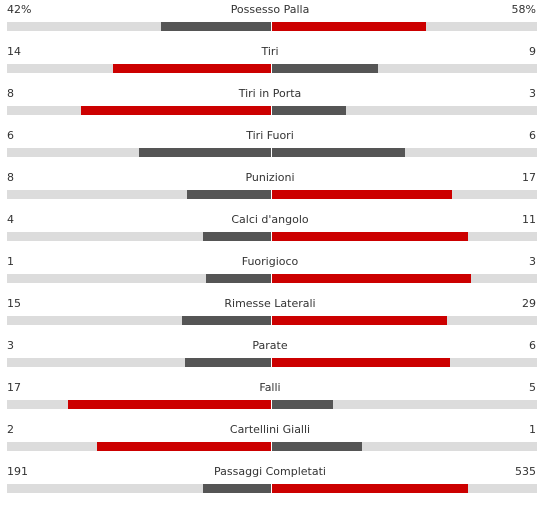 This screenshot has width=540, height=507. Describe the element at coordinates (17, 471) in the screenshot. I see `home-value: 191` at that location.